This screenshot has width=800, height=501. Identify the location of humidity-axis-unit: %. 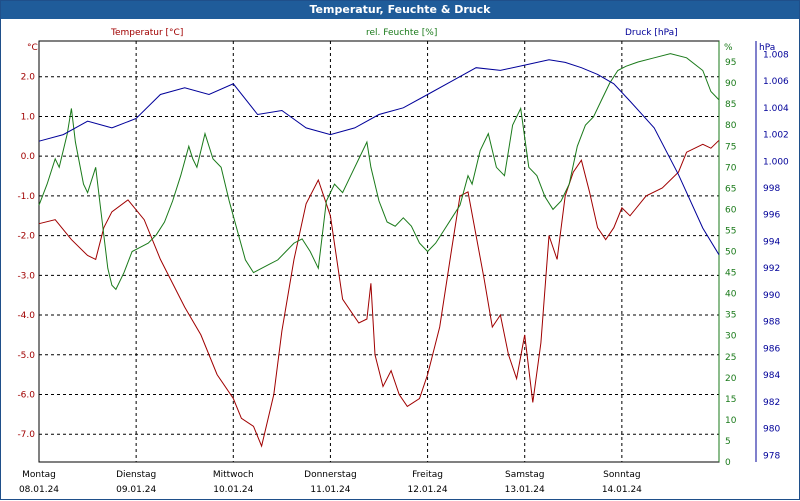
(728, 48).